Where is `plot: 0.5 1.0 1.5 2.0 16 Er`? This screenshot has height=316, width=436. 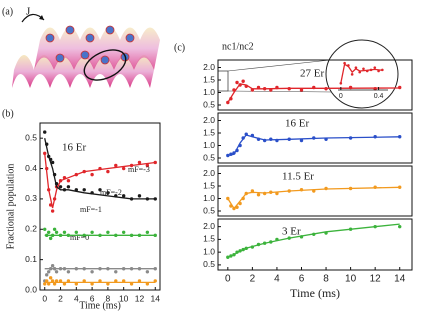 plot: 0.5 1.0 1.5 2.0 16 Er is located at coordinates (308, 138).